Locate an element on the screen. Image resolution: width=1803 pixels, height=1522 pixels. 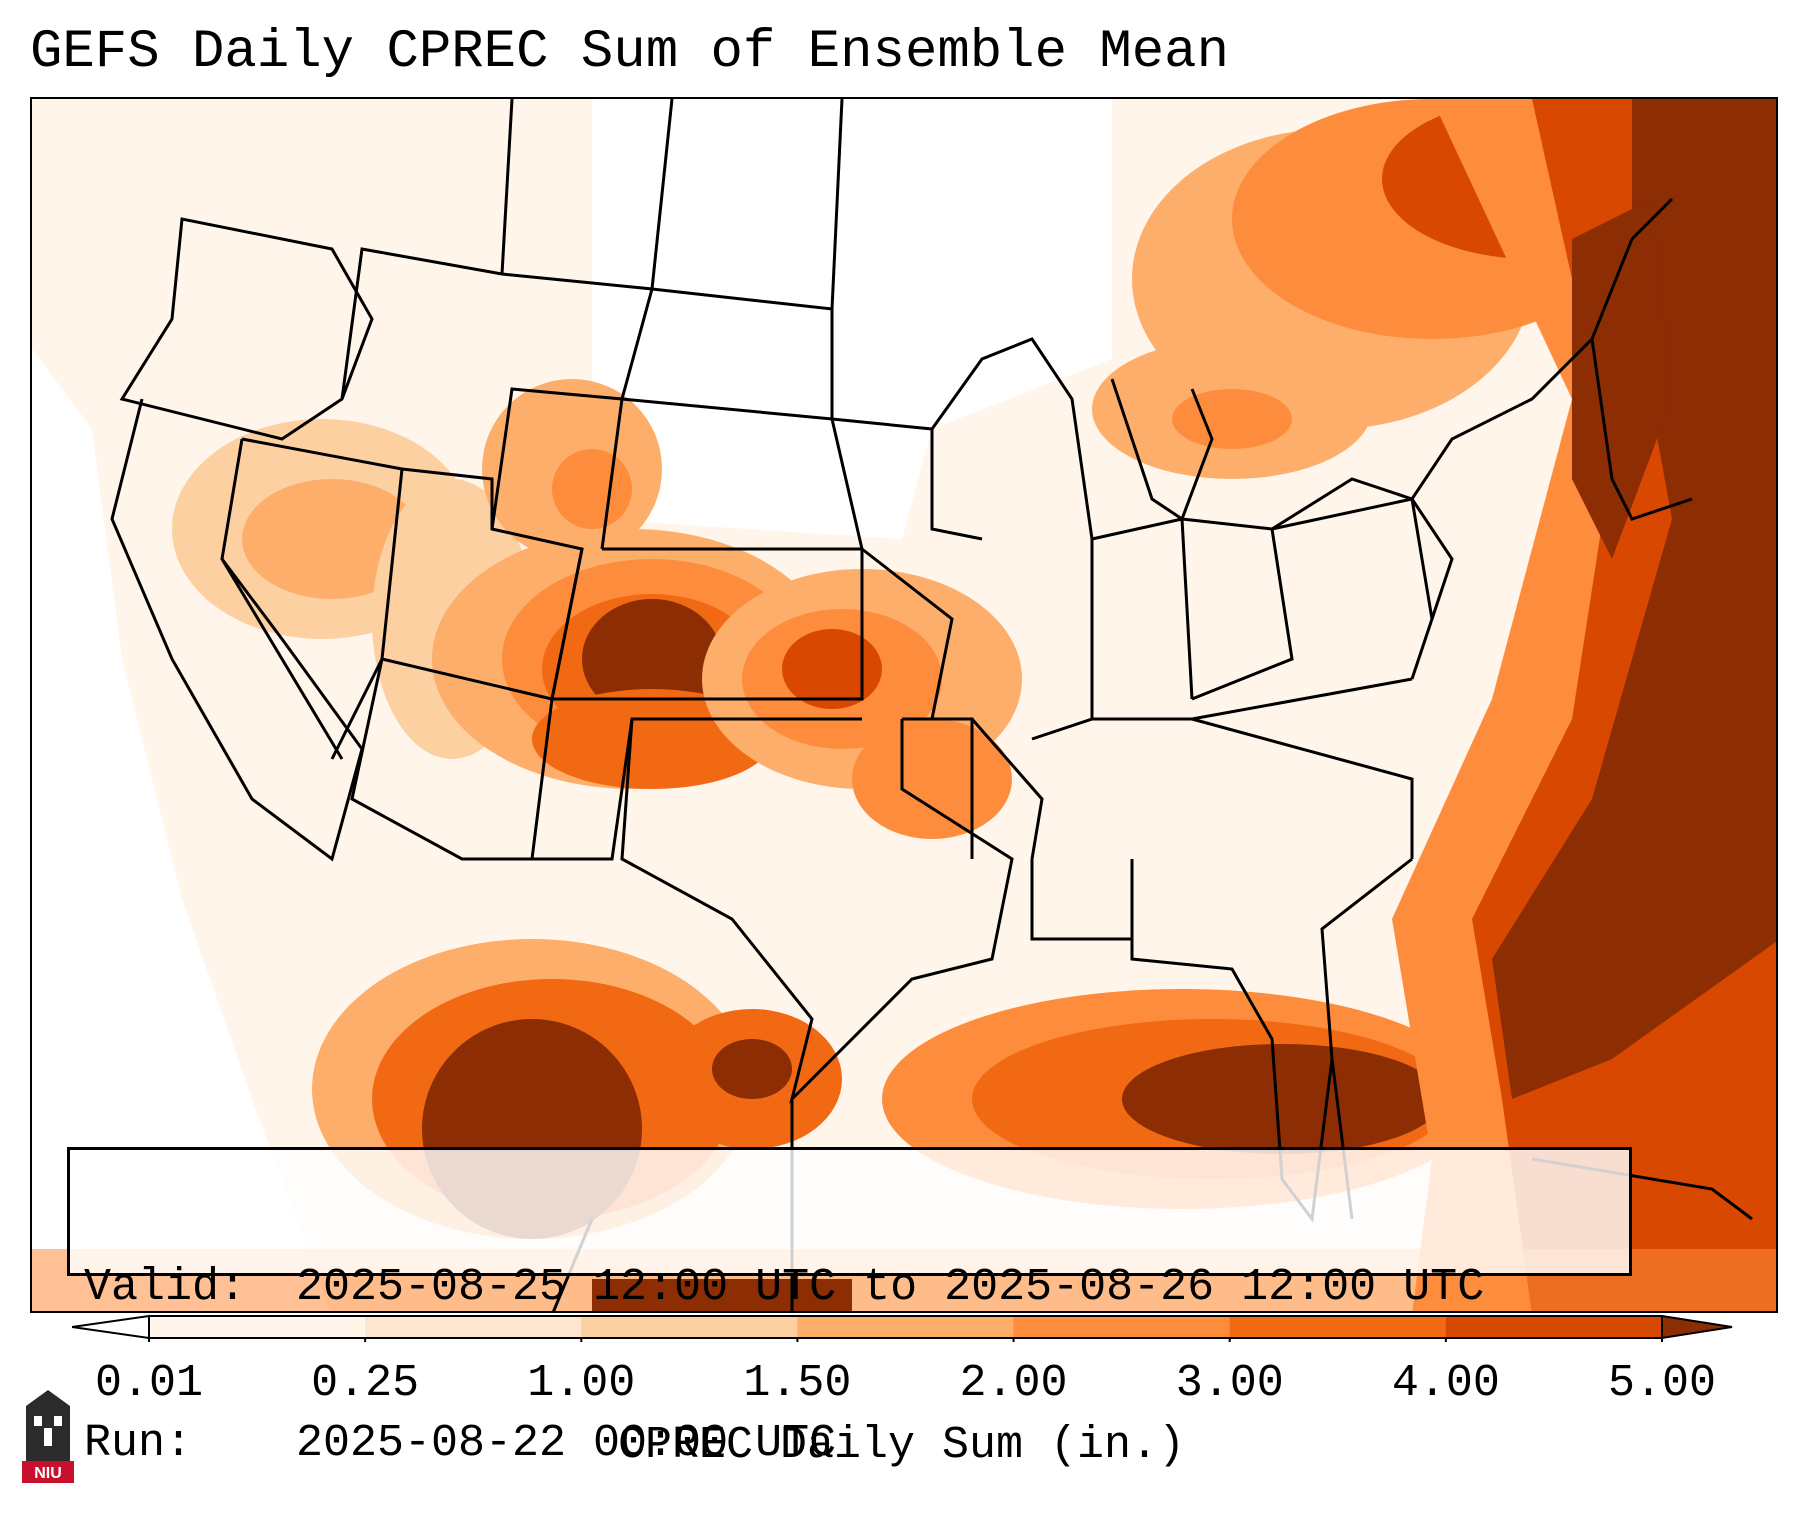
colorbar-tick-label: 5.00 is located at coordinates (1662, 1383).